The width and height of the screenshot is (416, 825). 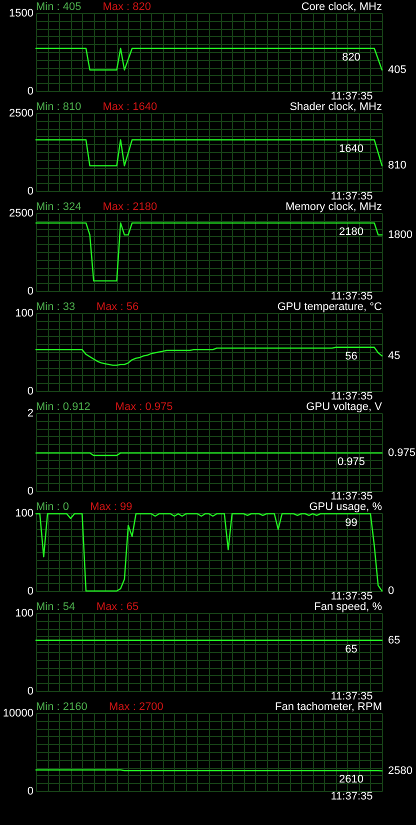 I want to click on y-tick-label: 2, so click(x=30, y=414).